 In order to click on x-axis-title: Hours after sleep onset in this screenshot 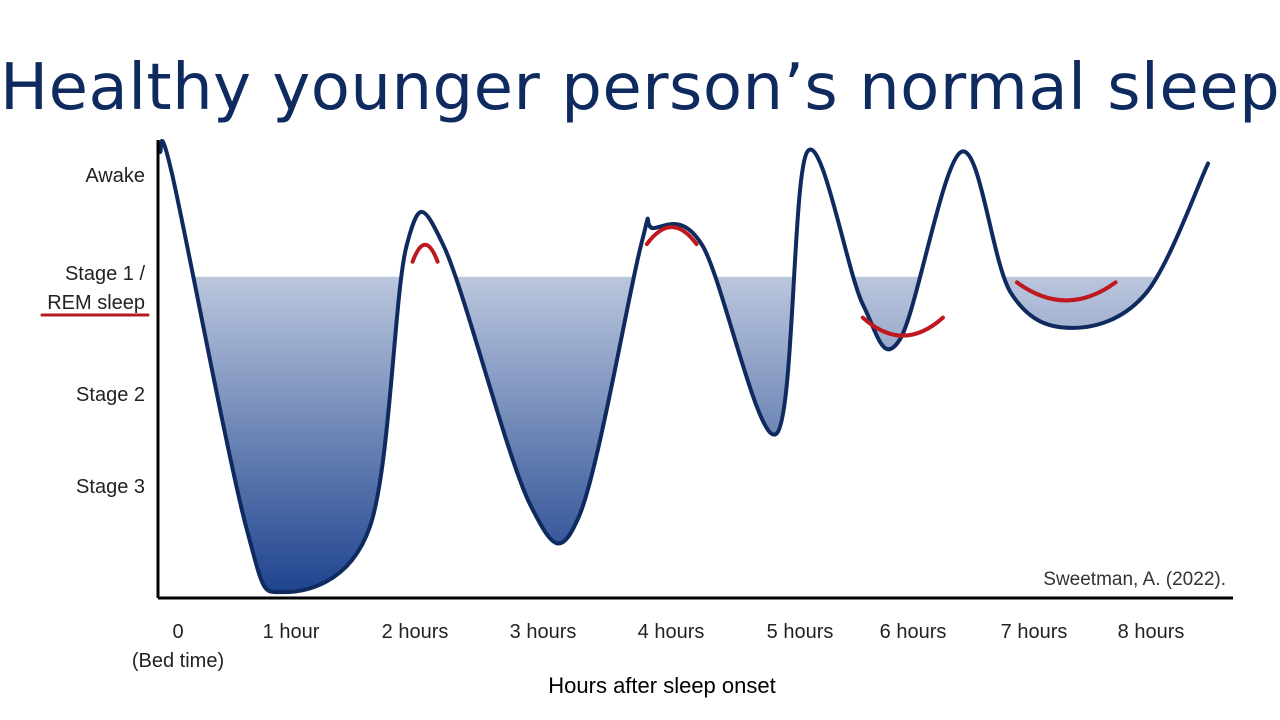, I will do `click(661, 685)`.